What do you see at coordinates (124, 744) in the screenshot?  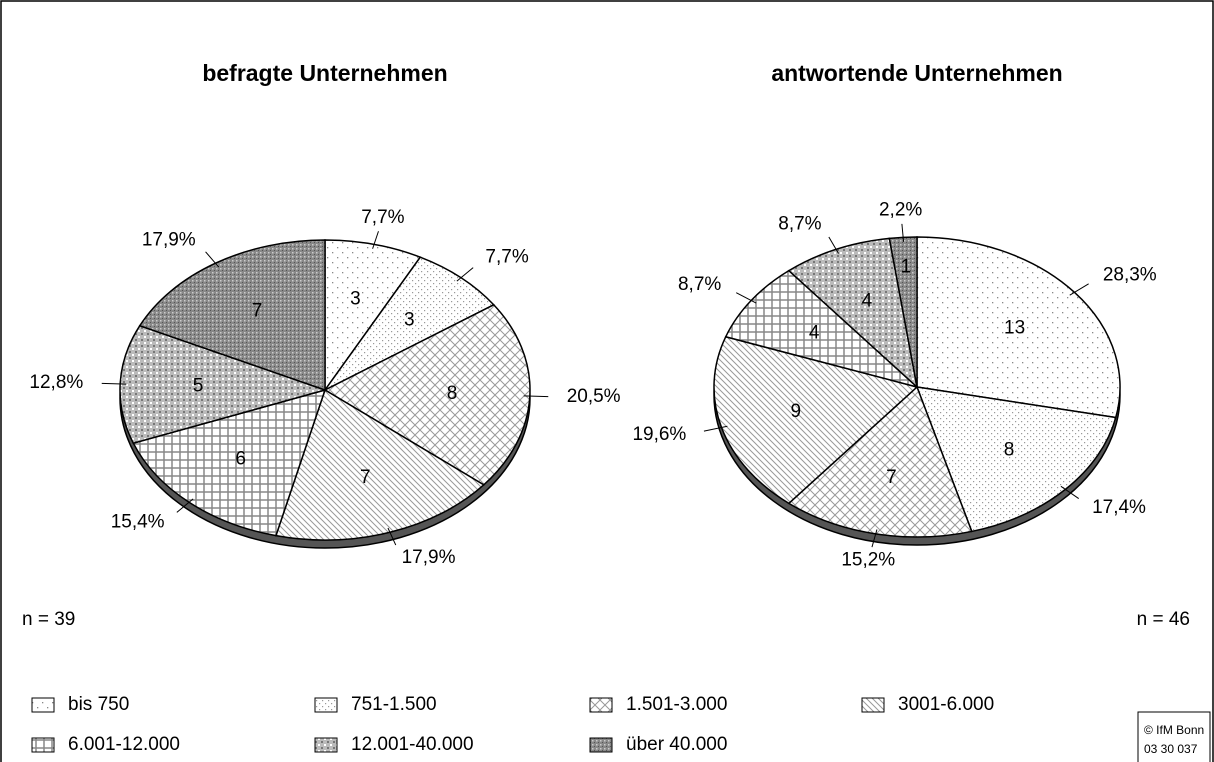 I see `legend-label: 6.001-12.000` at bounding box center [124, 744].